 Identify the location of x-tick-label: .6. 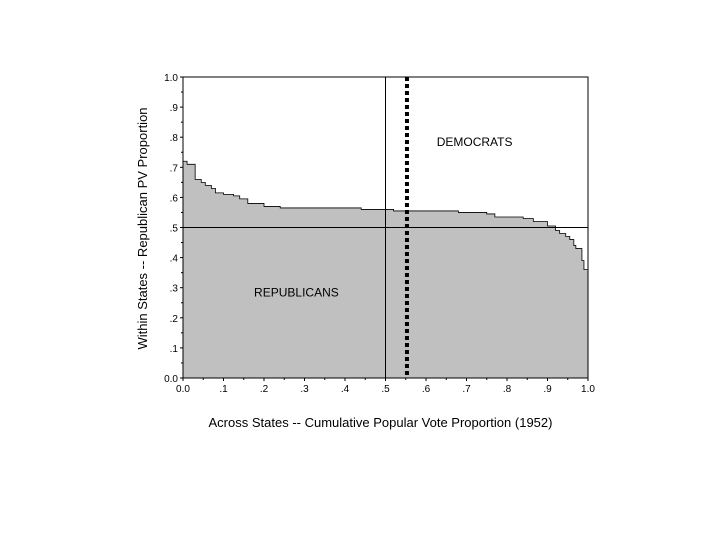
(426, 389).